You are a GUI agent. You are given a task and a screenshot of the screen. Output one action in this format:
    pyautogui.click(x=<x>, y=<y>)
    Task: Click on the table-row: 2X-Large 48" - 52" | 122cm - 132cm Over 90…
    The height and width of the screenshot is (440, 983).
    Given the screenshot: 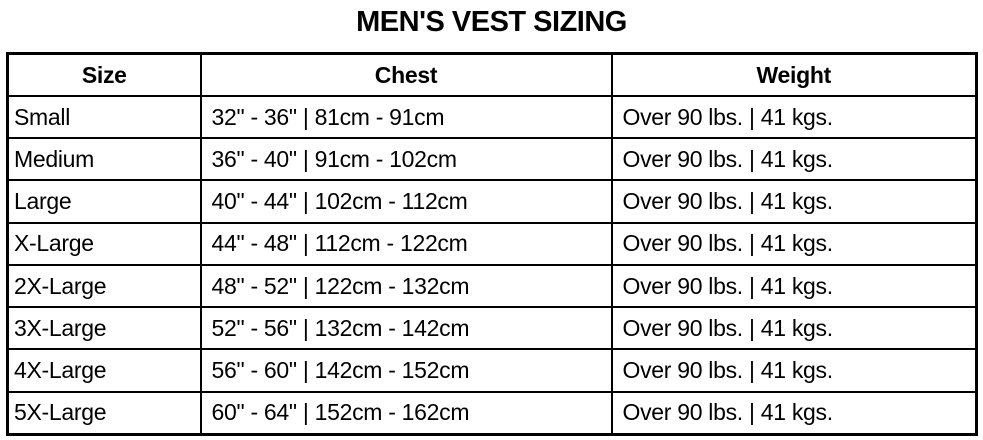 What is the action you would take?
    pyautogui.click(x=492, y=286)
    